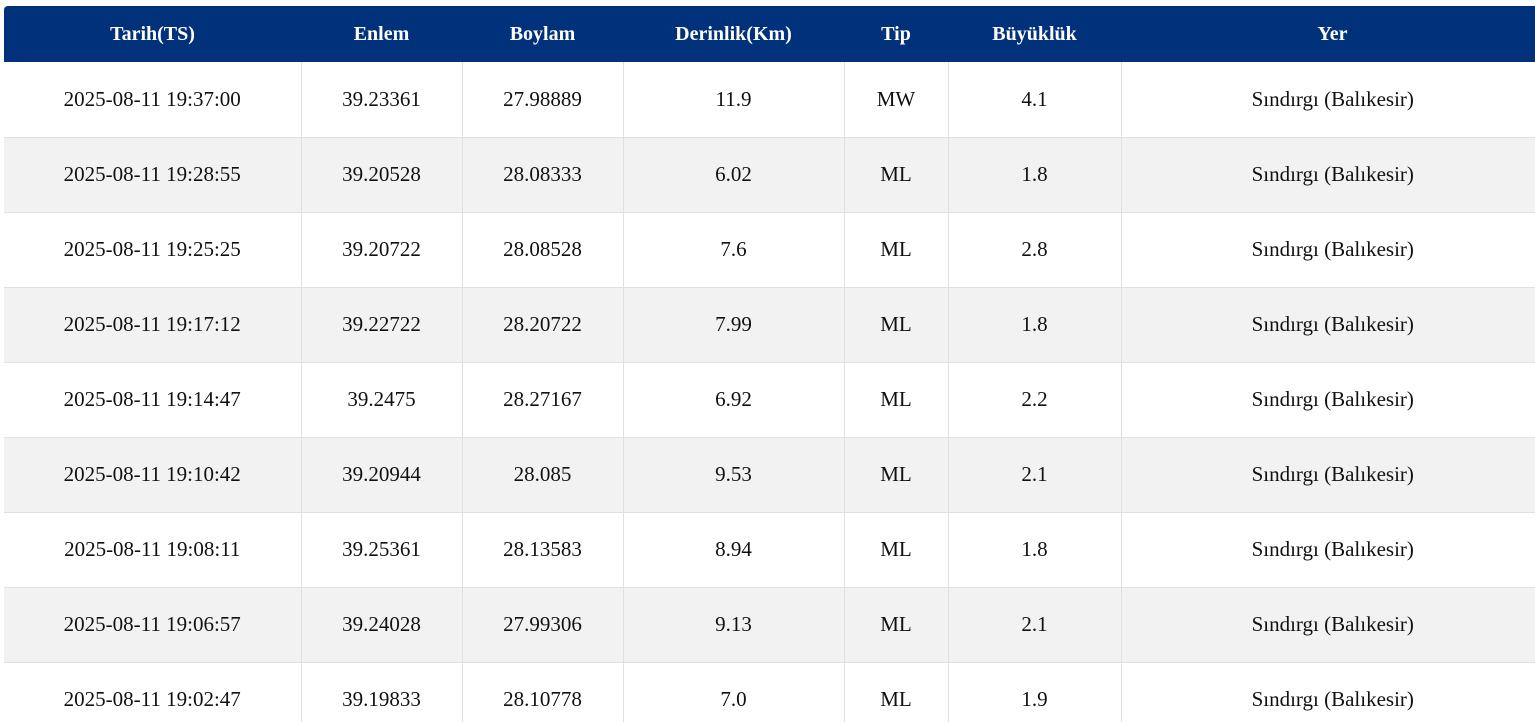 This screenshot has width=1535, height=722. What do you see at coordinates (381, 625) in the screenshot?
I see `cell-latitude: 39.24028` at bounding box center [381, 625].